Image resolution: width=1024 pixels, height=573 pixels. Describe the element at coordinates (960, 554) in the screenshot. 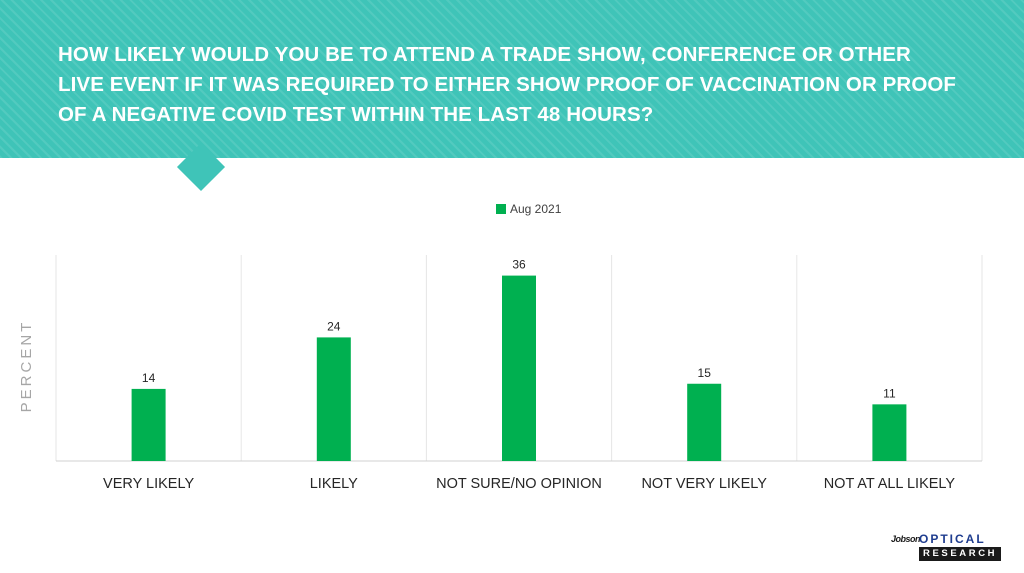

I see `logo-bottom-text: RESEARCH` at that location.